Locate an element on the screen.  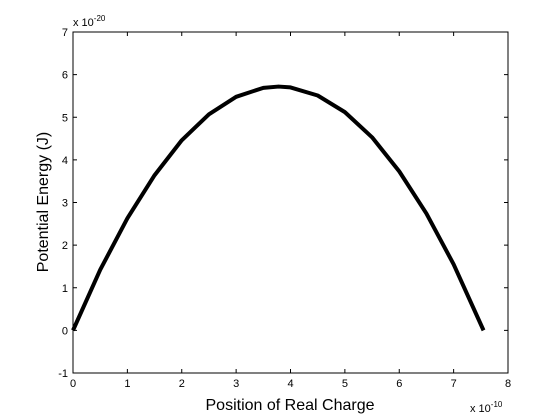
y-tick-label: 3 is located at coordinates (65, 204).